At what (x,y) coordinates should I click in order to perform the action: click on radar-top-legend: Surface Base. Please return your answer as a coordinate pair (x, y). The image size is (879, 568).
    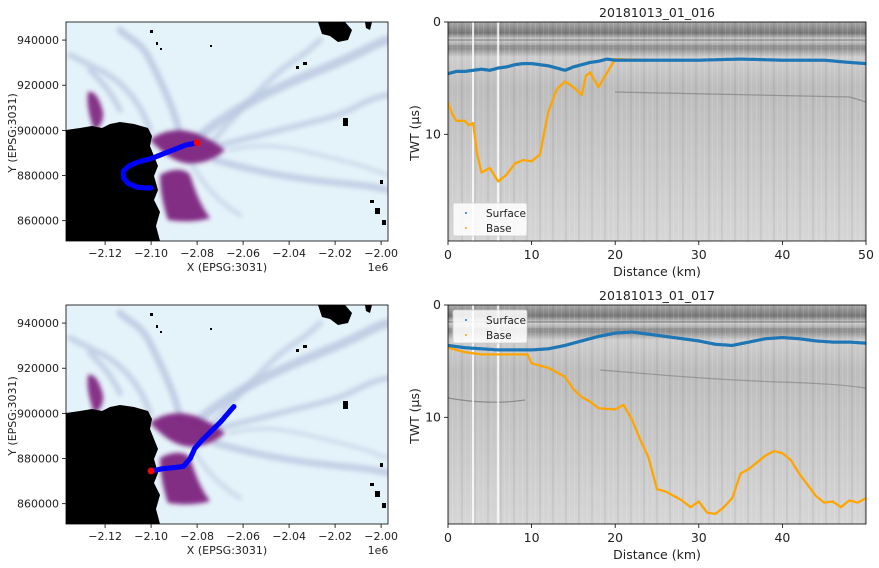
    Looking at the image, I should click on (490, 219).